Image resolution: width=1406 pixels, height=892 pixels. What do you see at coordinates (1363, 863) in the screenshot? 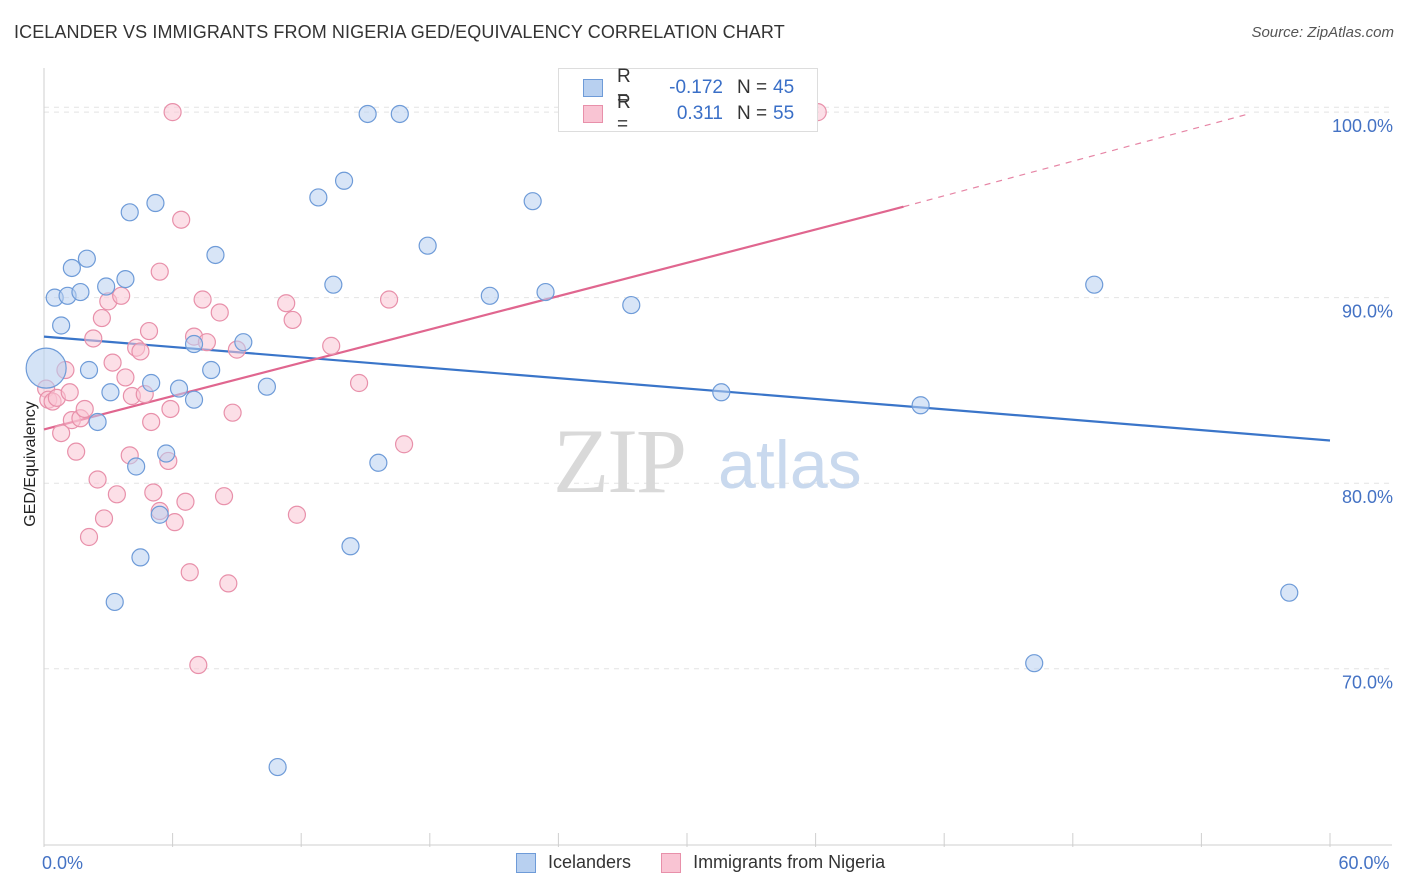
I see `x-tick-label: 60.0%` at bounding box center [1363, 863].